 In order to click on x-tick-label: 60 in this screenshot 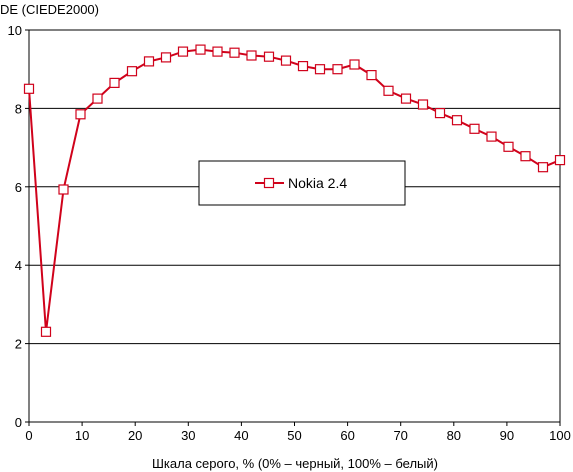, I will do `click(347, 435)`.